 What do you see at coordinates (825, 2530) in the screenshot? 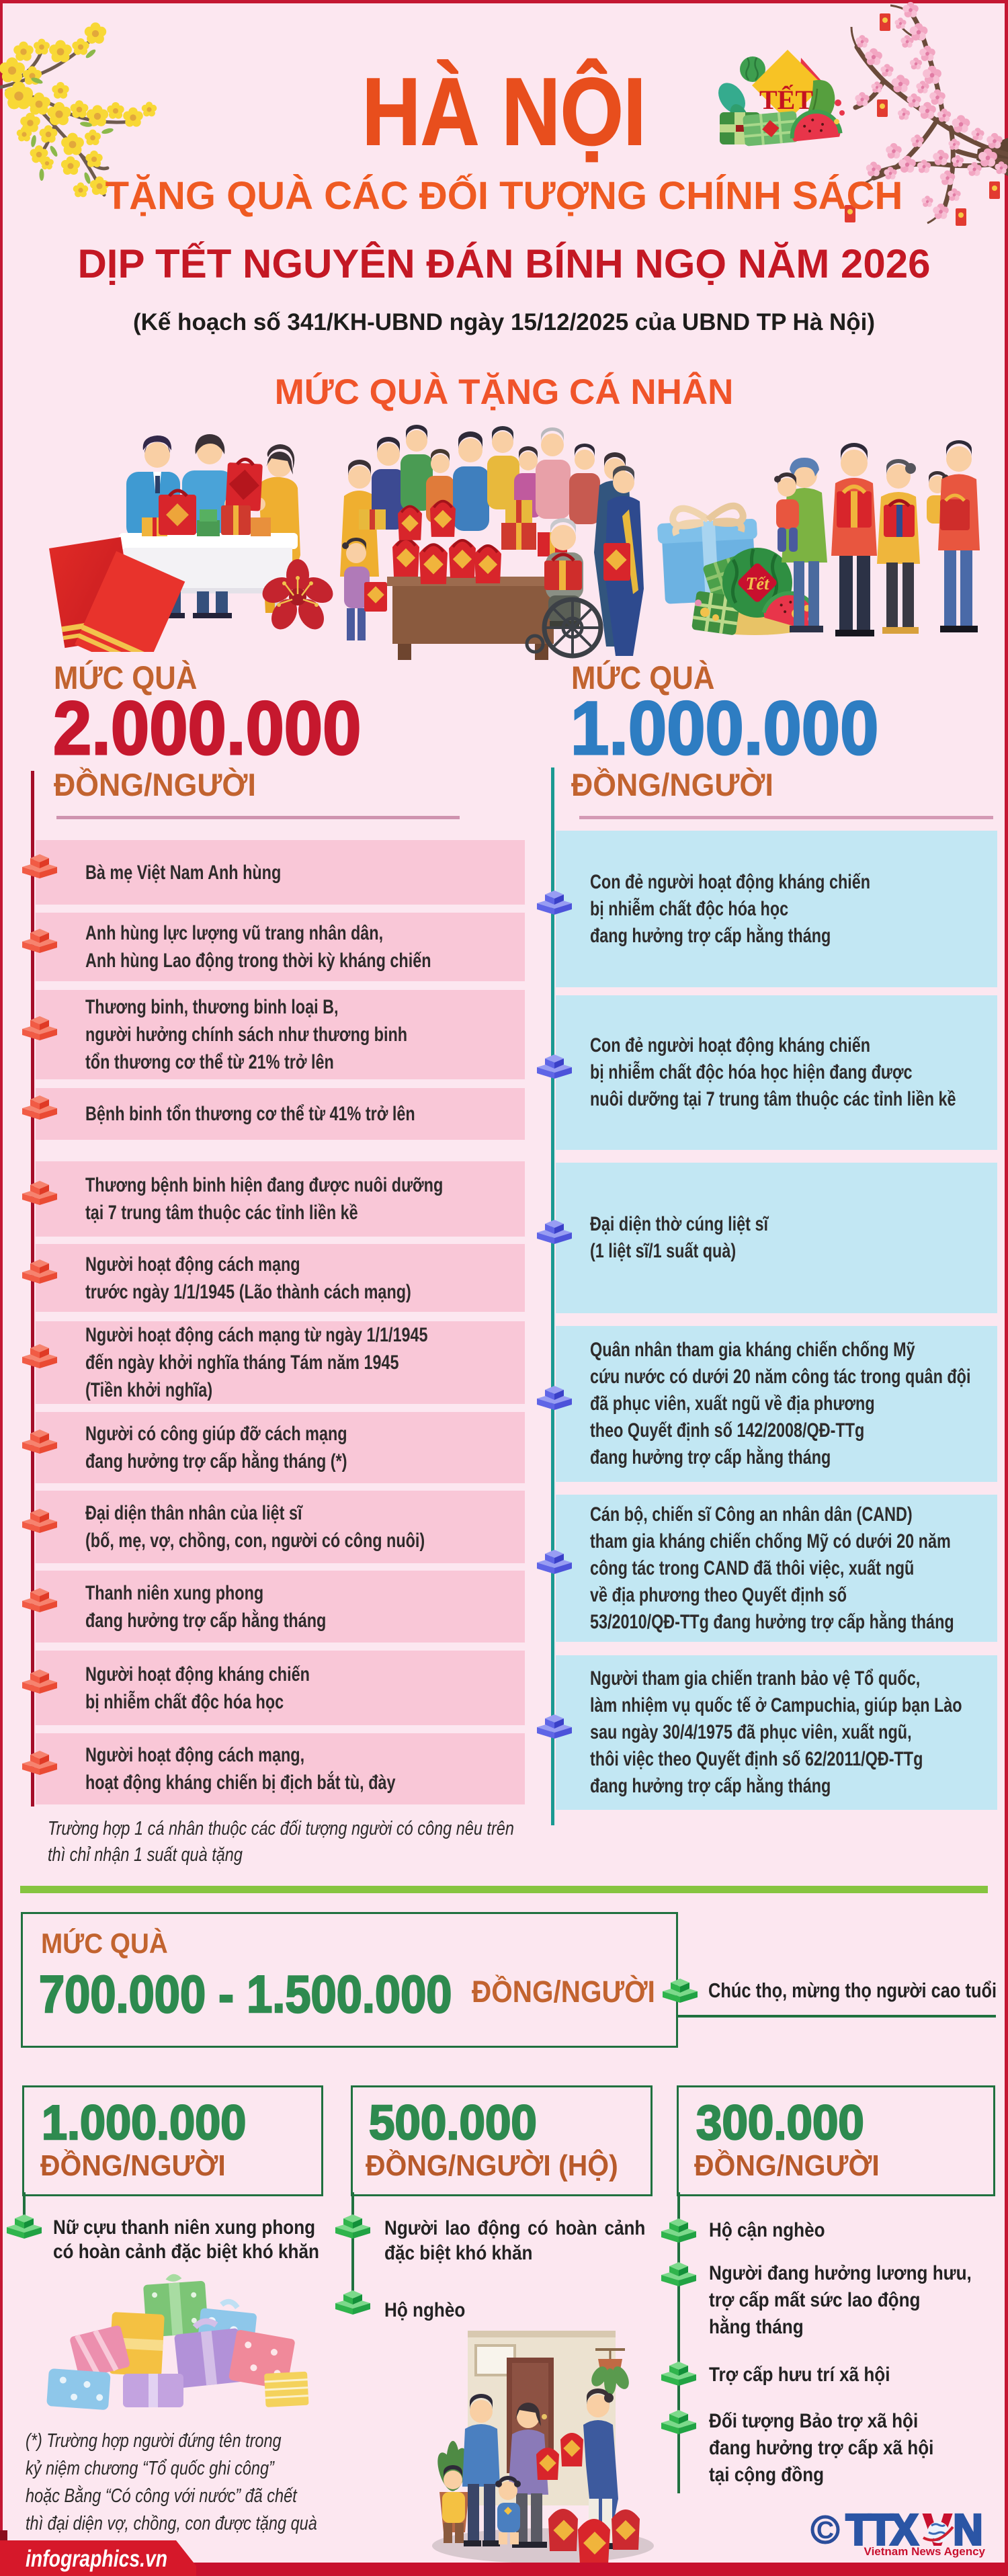
I see `svg-text: C` at bounding box center [825, 2530].